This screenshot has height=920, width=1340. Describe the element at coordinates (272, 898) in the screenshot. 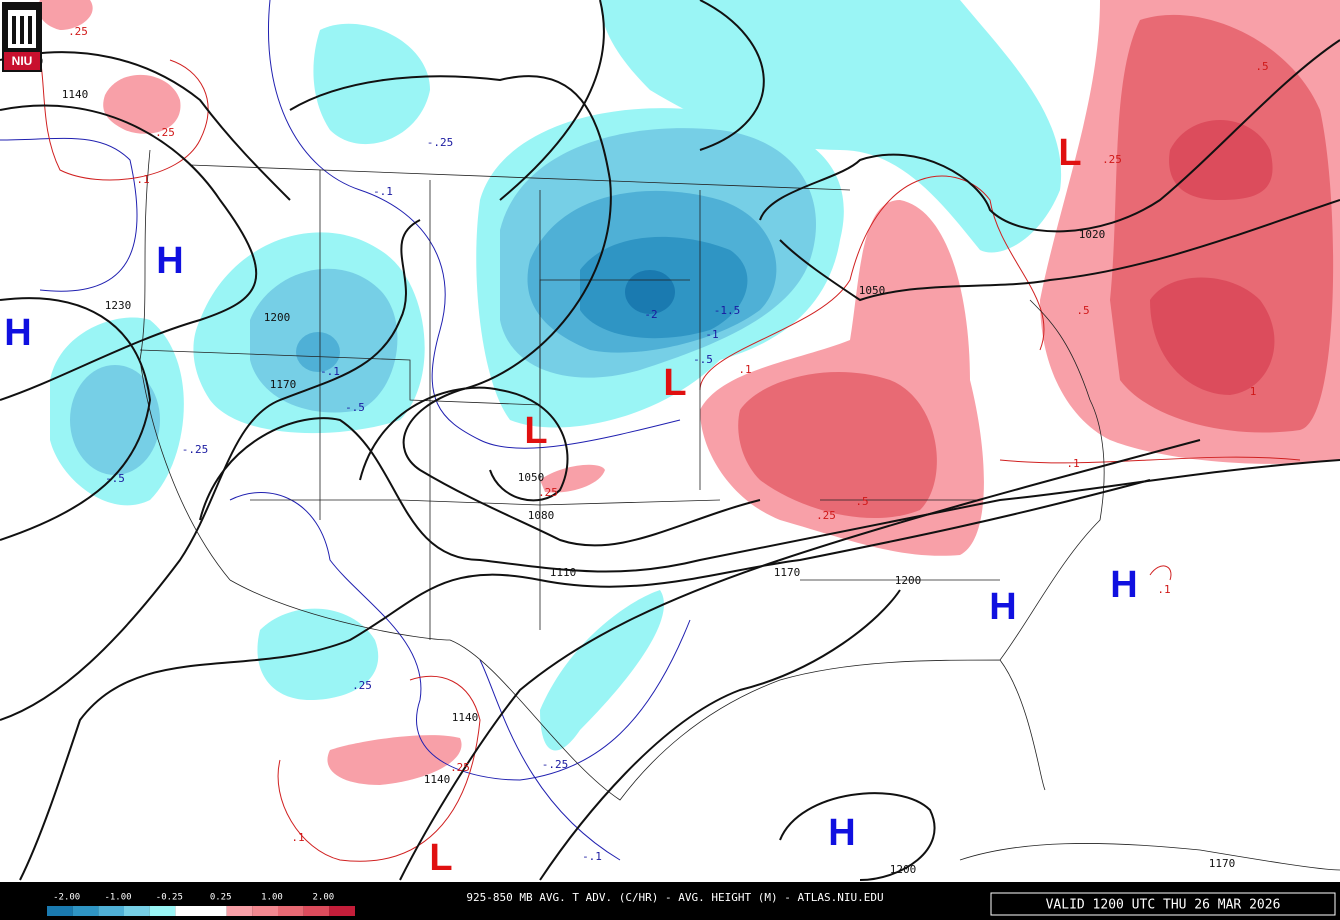

I see `colorbar-label: 1.00` at that location.